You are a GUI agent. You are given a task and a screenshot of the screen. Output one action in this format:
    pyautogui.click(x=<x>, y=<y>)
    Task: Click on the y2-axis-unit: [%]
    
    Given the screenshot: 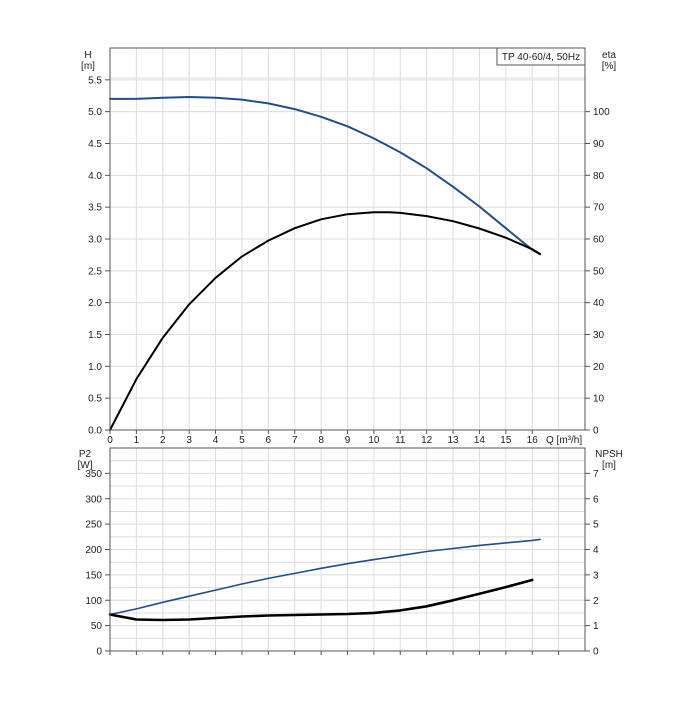 What is the action you would take?
    pyautogui.click(x=609, y=66)
    